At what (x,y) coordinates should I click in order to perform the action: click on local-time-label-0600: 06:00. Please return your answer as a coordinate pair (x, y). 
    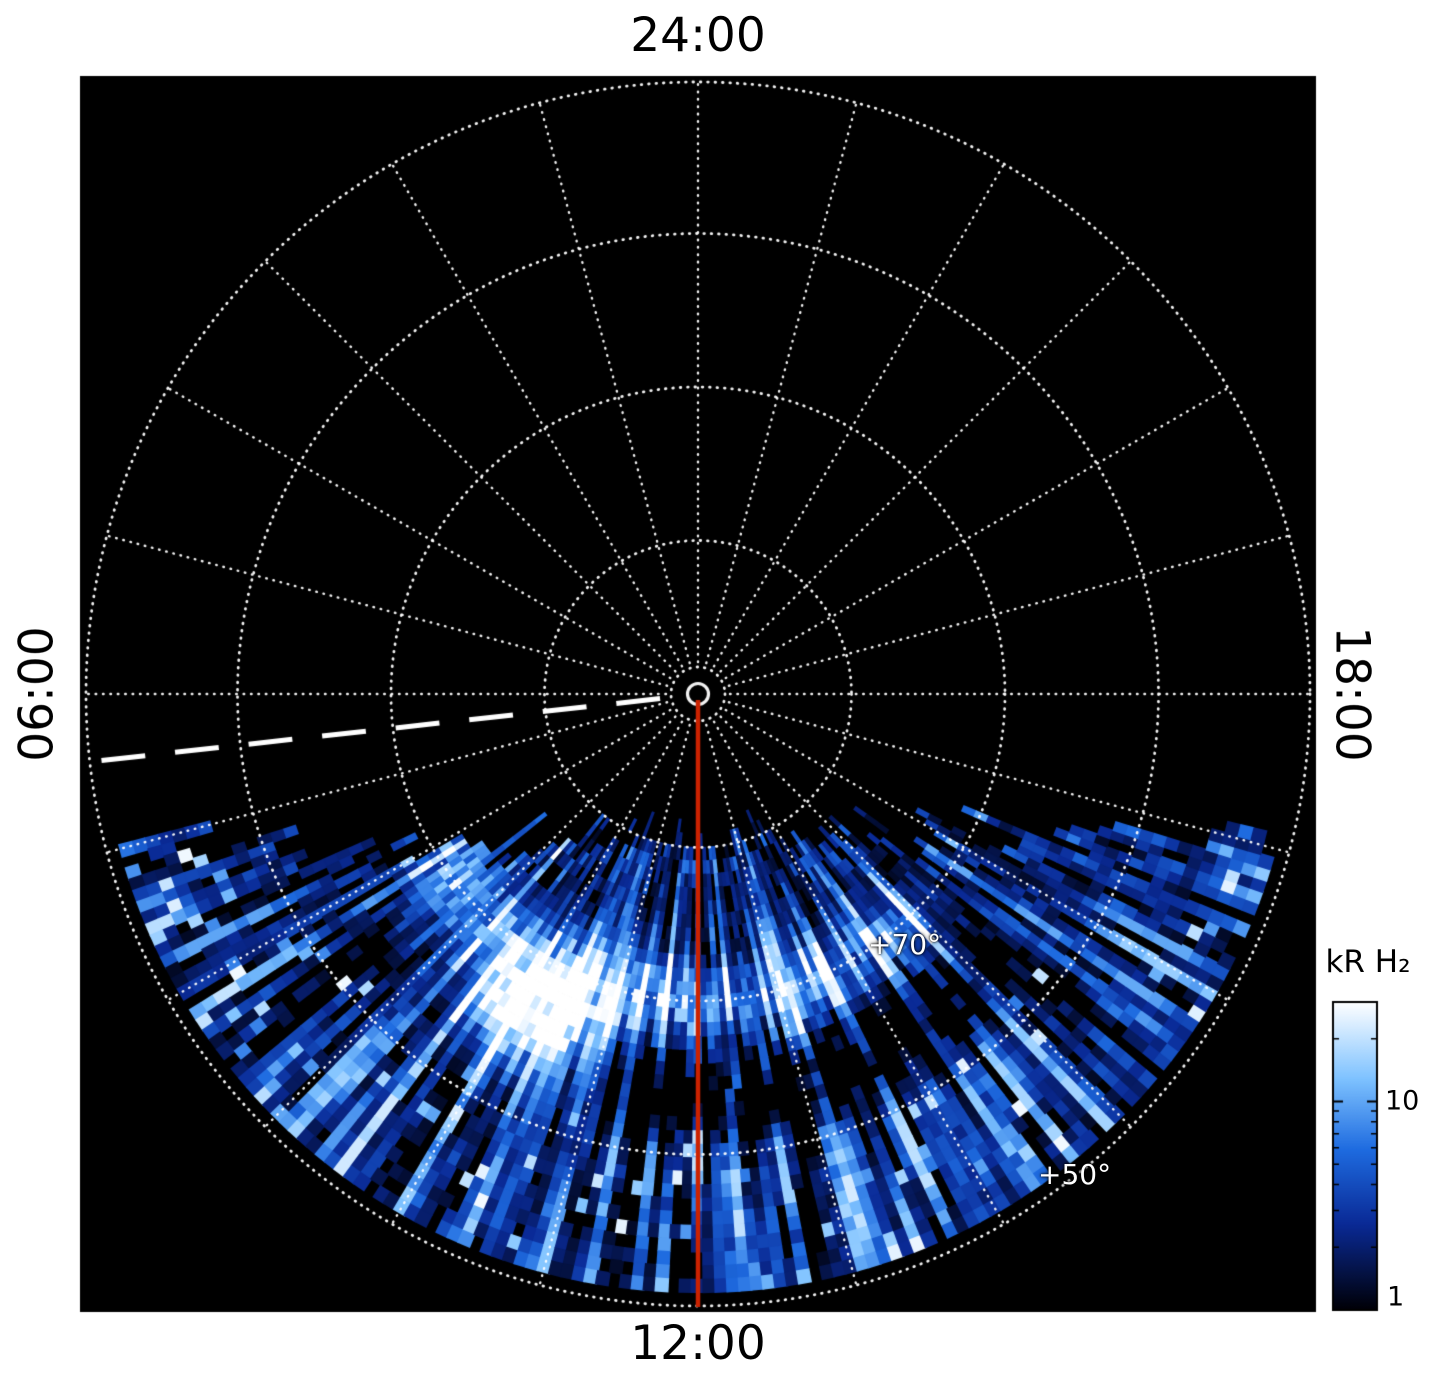
    Looking at the image, I should click on (37, 694).